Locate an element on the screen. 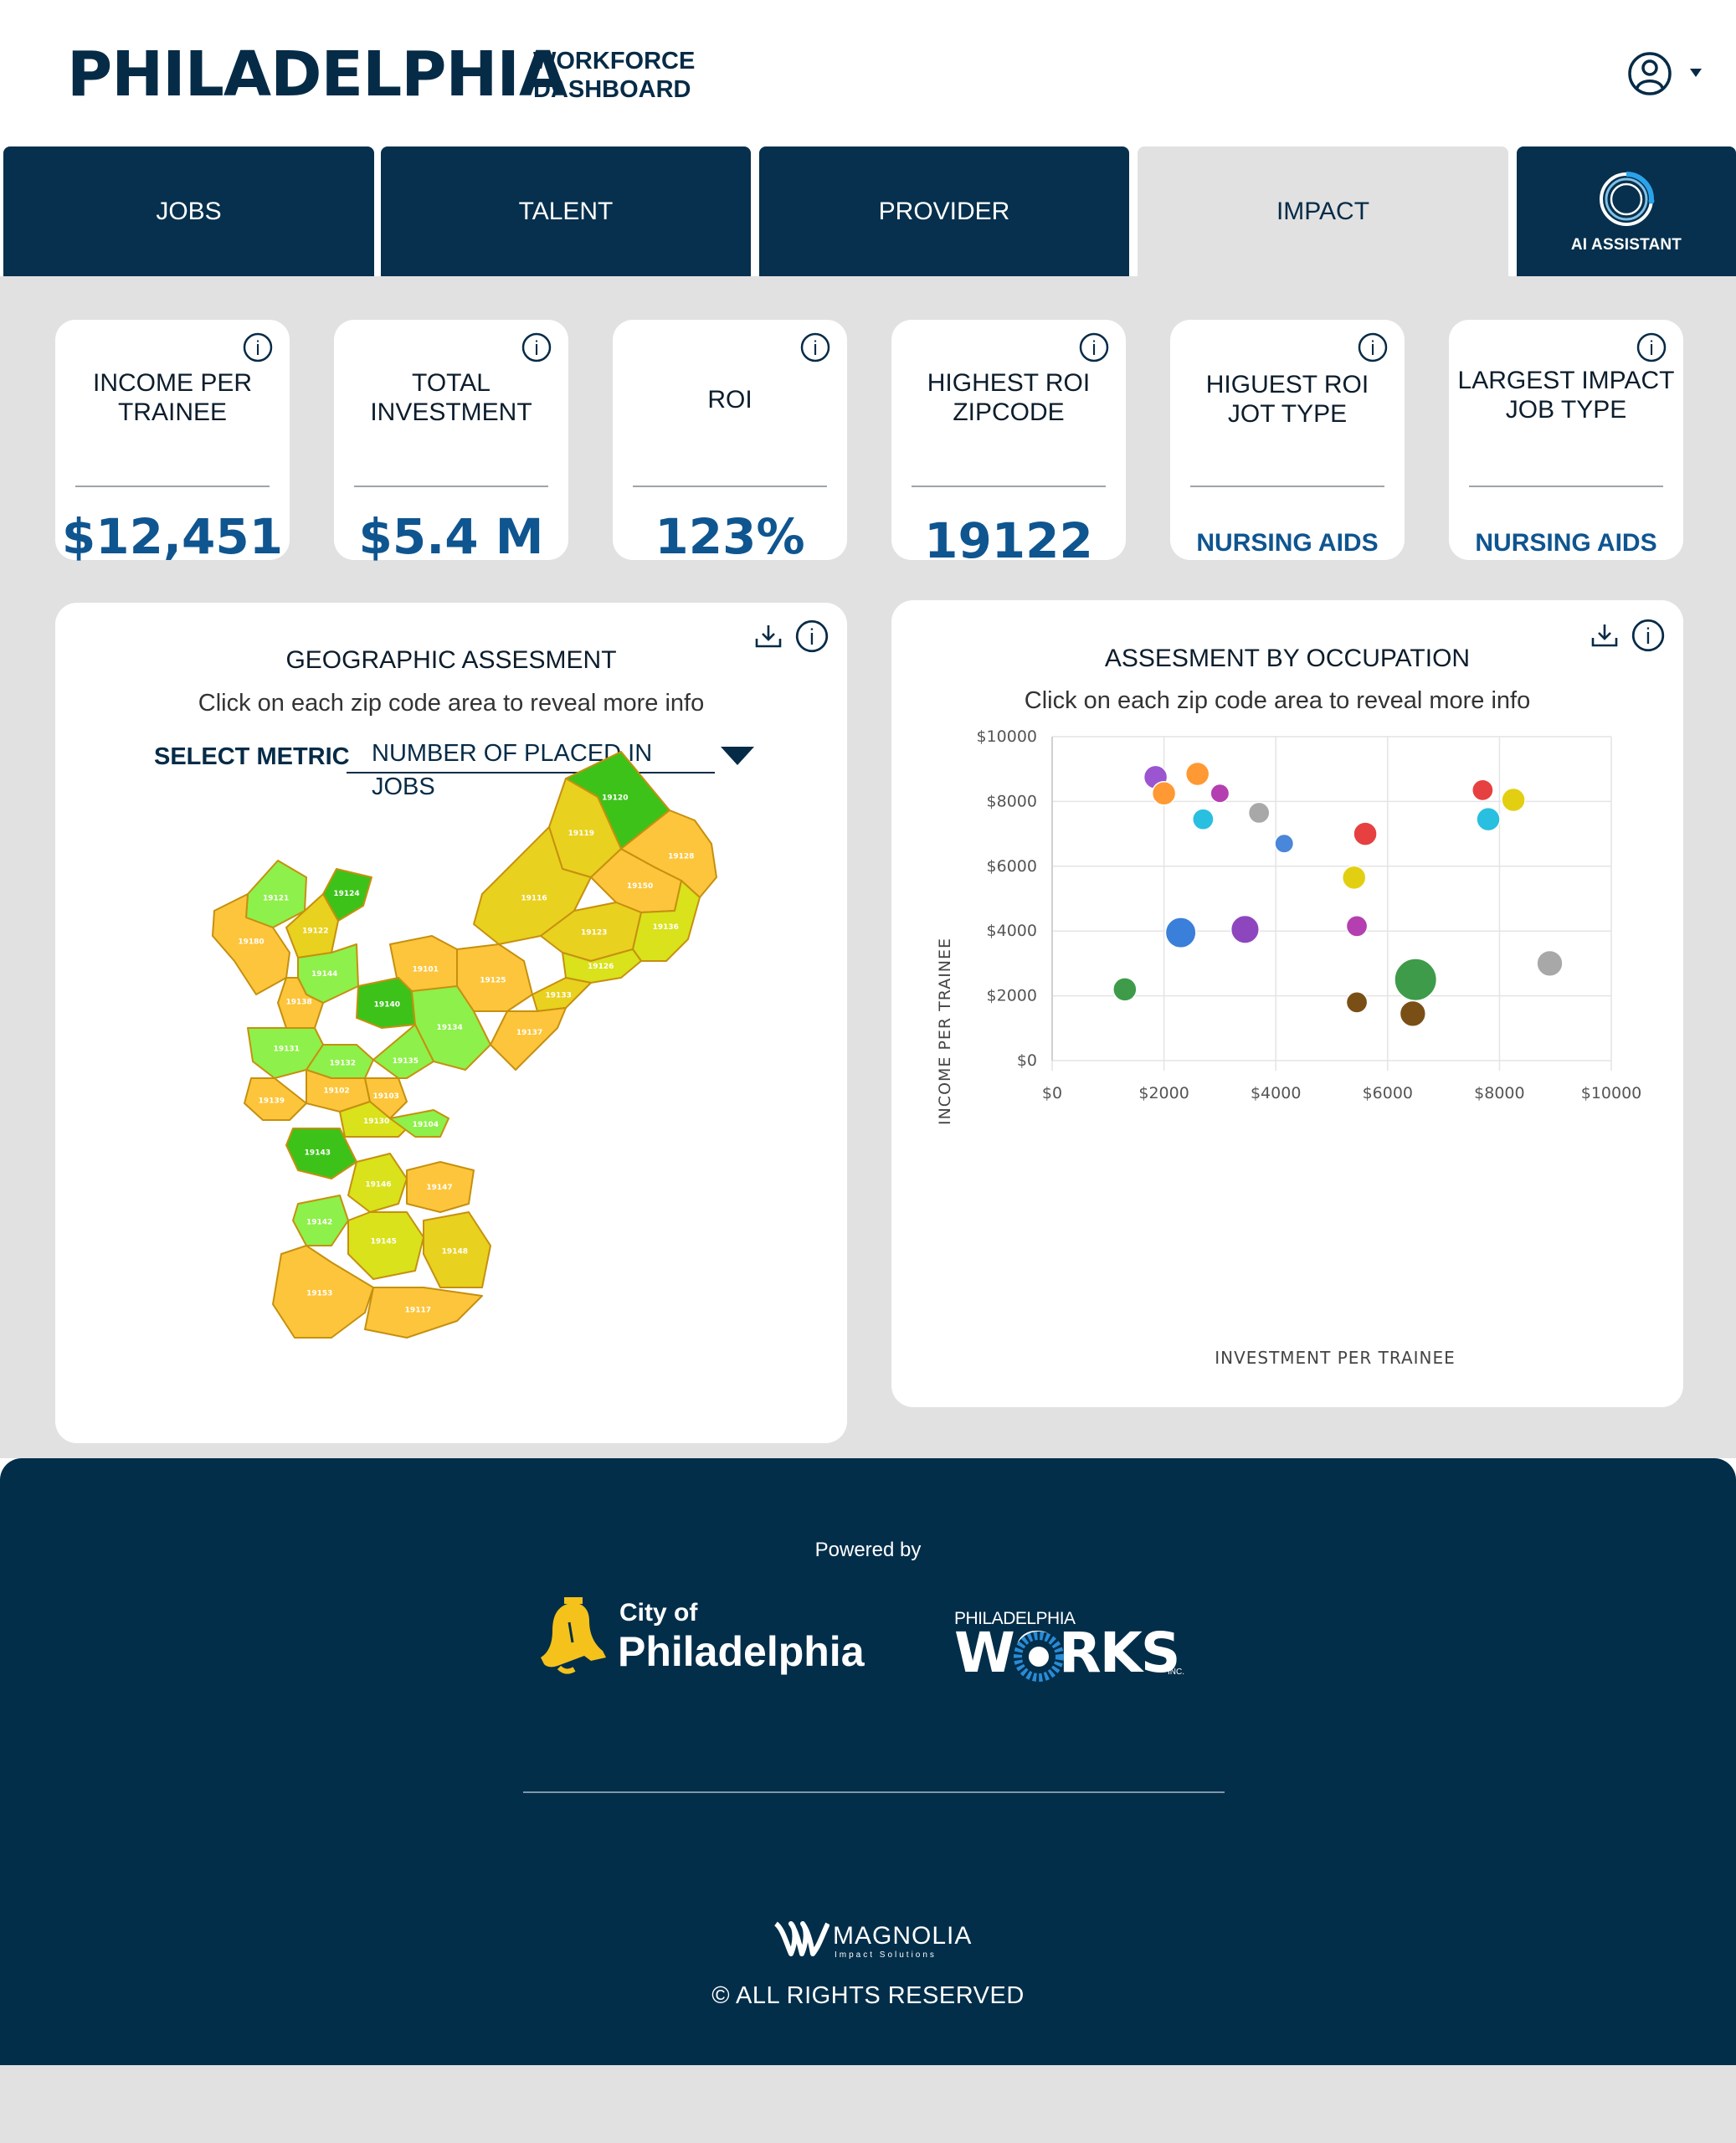 The width and height of the screenshot is (1736, 2143). chevron-down-icon is located at coordinates (737, 756).